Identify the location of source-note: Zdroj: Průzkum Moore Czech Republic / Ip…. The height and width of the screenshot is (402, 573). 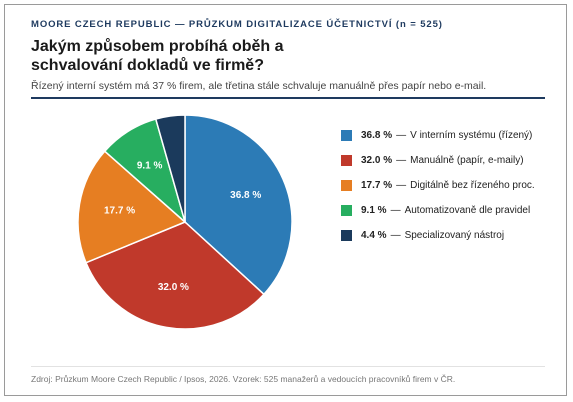
(243, 379).